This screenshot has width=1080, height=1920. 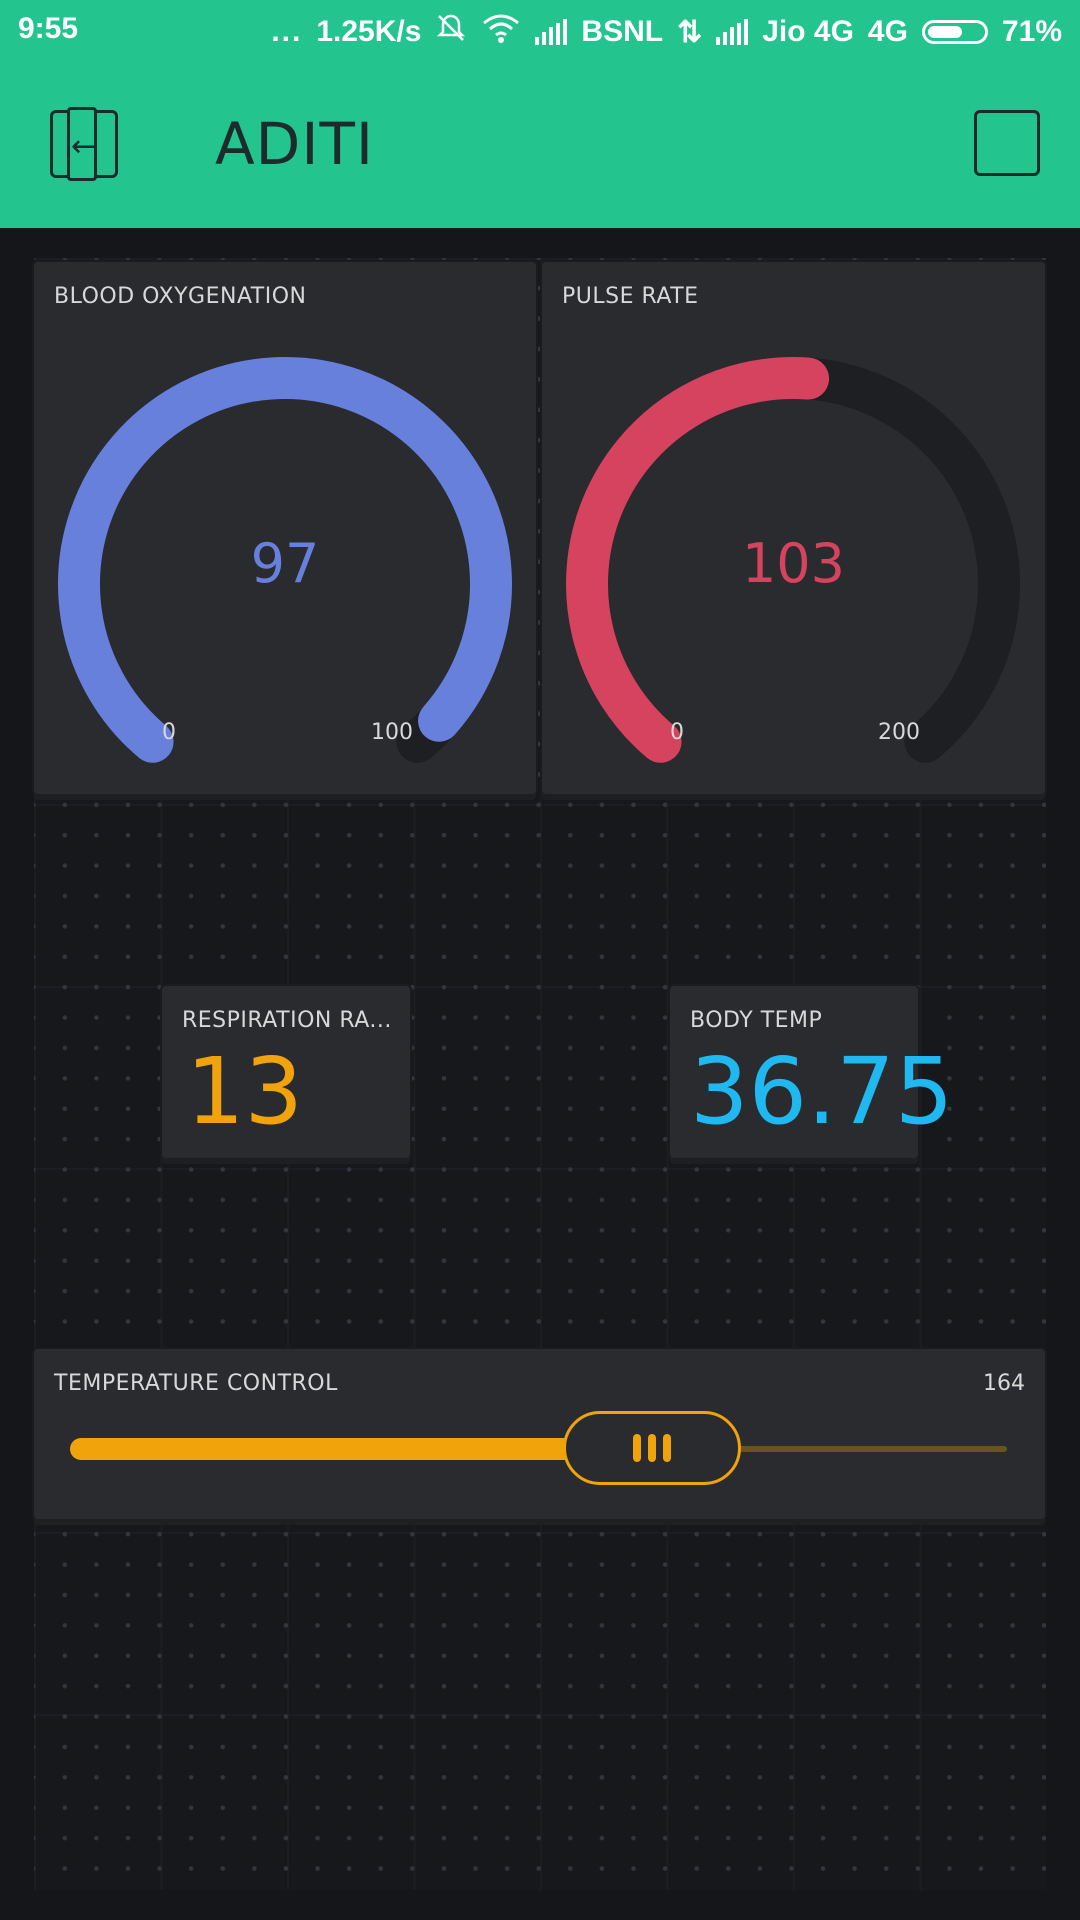 I want to click on battery-percent: 71%, so click(x=1031, y=31).